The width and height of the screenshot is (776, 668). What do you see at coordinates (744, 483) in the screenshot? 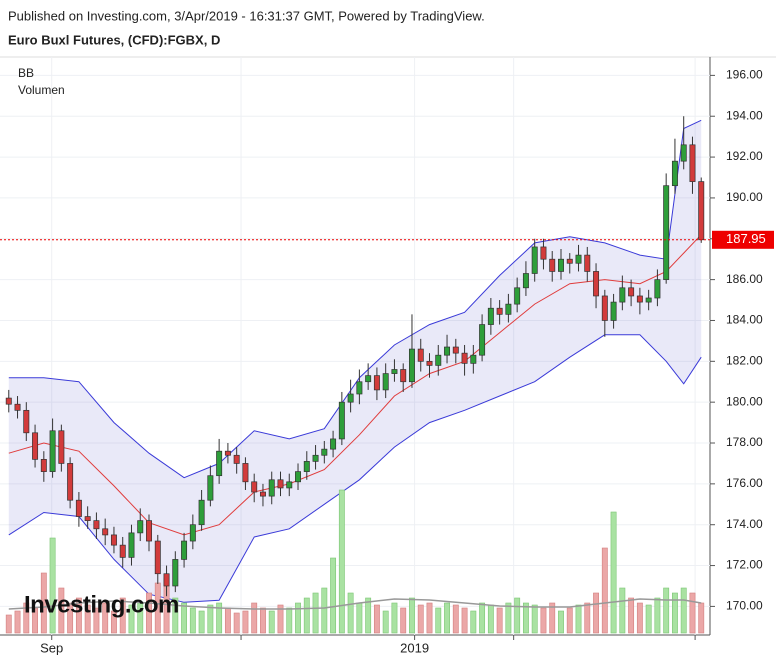
I see `y-tick-label: 176.00` at bounding box center [744, 483].